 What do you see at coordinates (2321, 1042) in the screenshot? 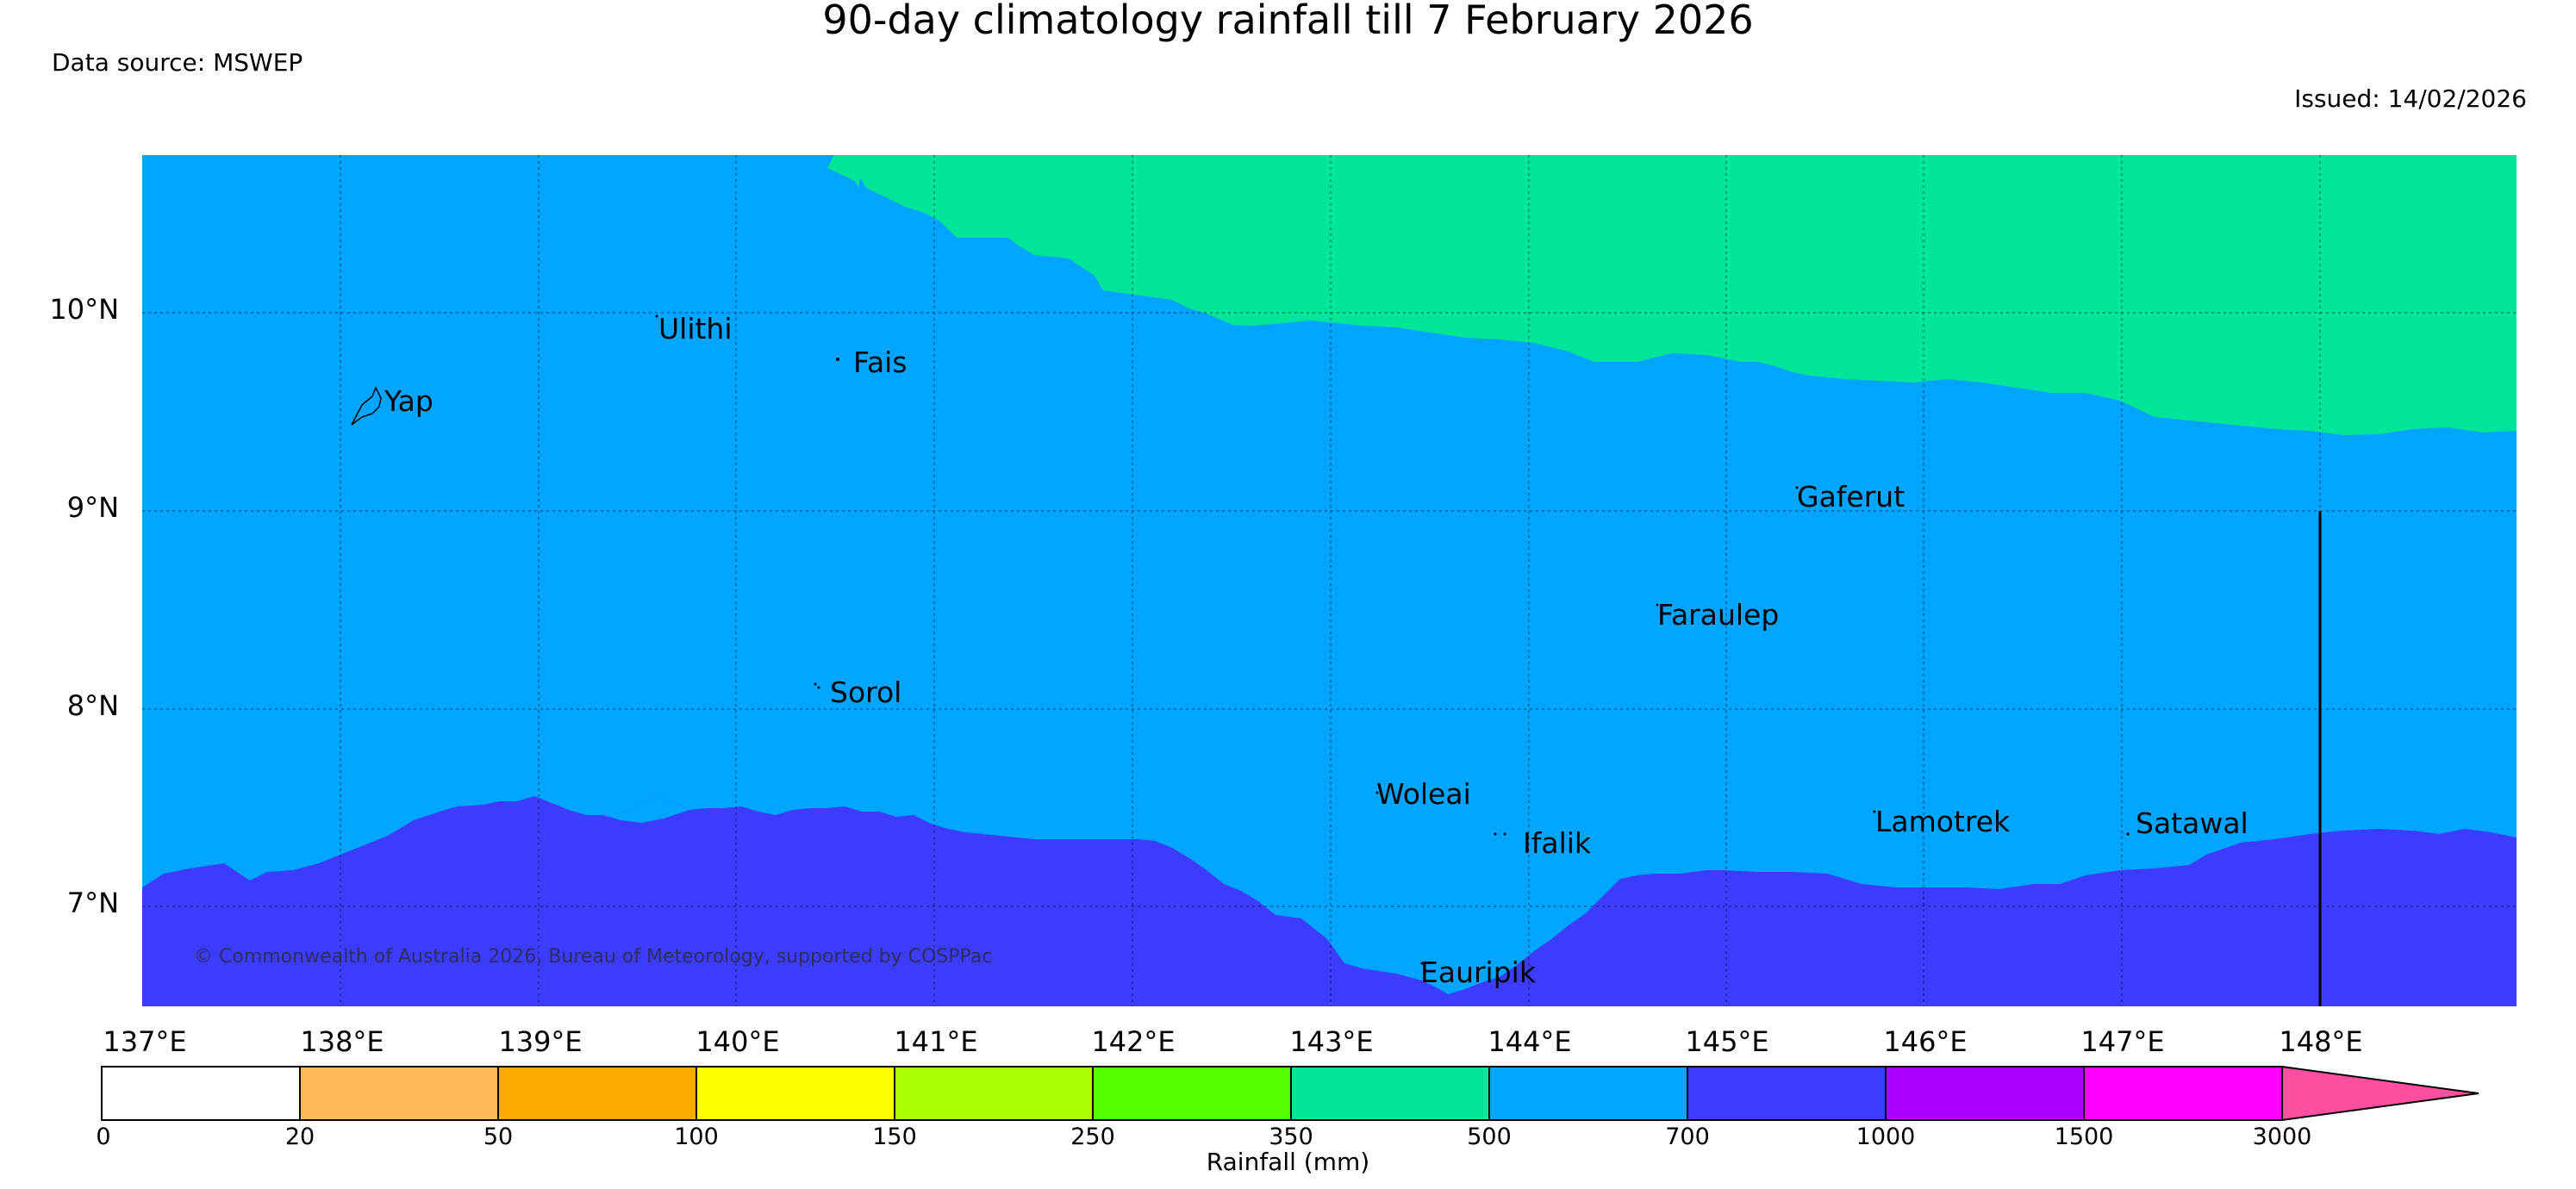
I see `lon-label-148e: 148°E` at bounding box center [2321, 1042].